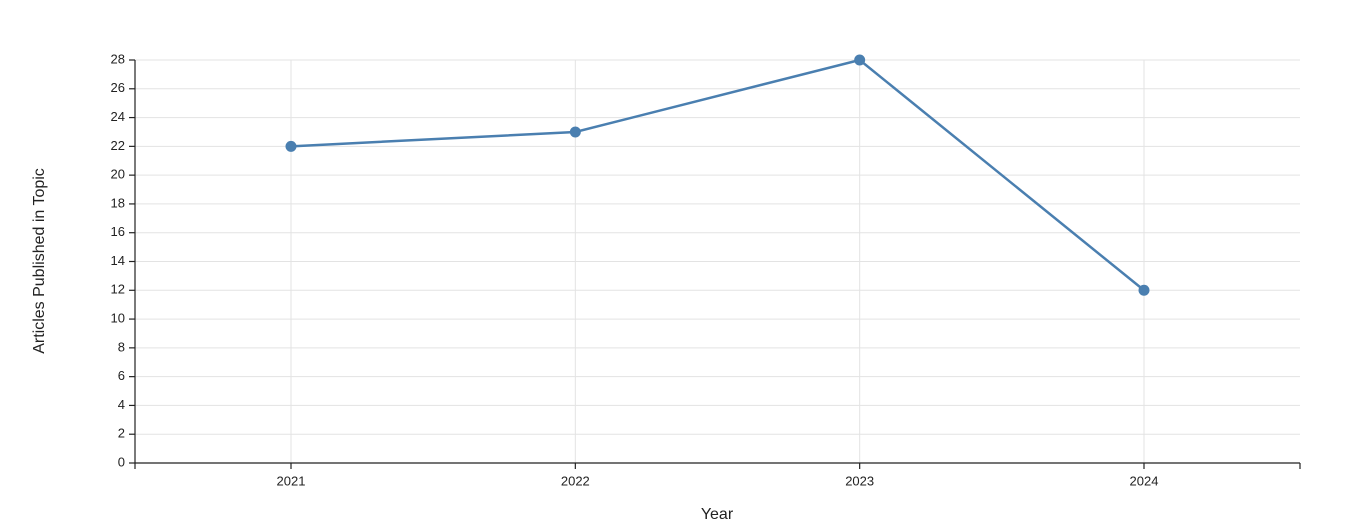 The width and height of the screenshot is (1350, 520). I want to click on y-tick-label: 2, so click(121, 433).